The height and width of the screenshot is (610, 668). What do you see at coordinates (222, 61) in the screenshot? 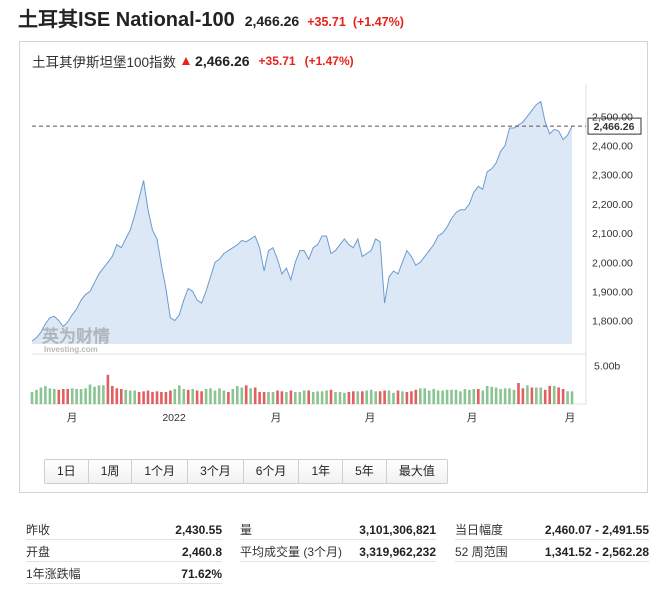
I see `chart-price: 2,466.26` at bounding box center [222, 61].